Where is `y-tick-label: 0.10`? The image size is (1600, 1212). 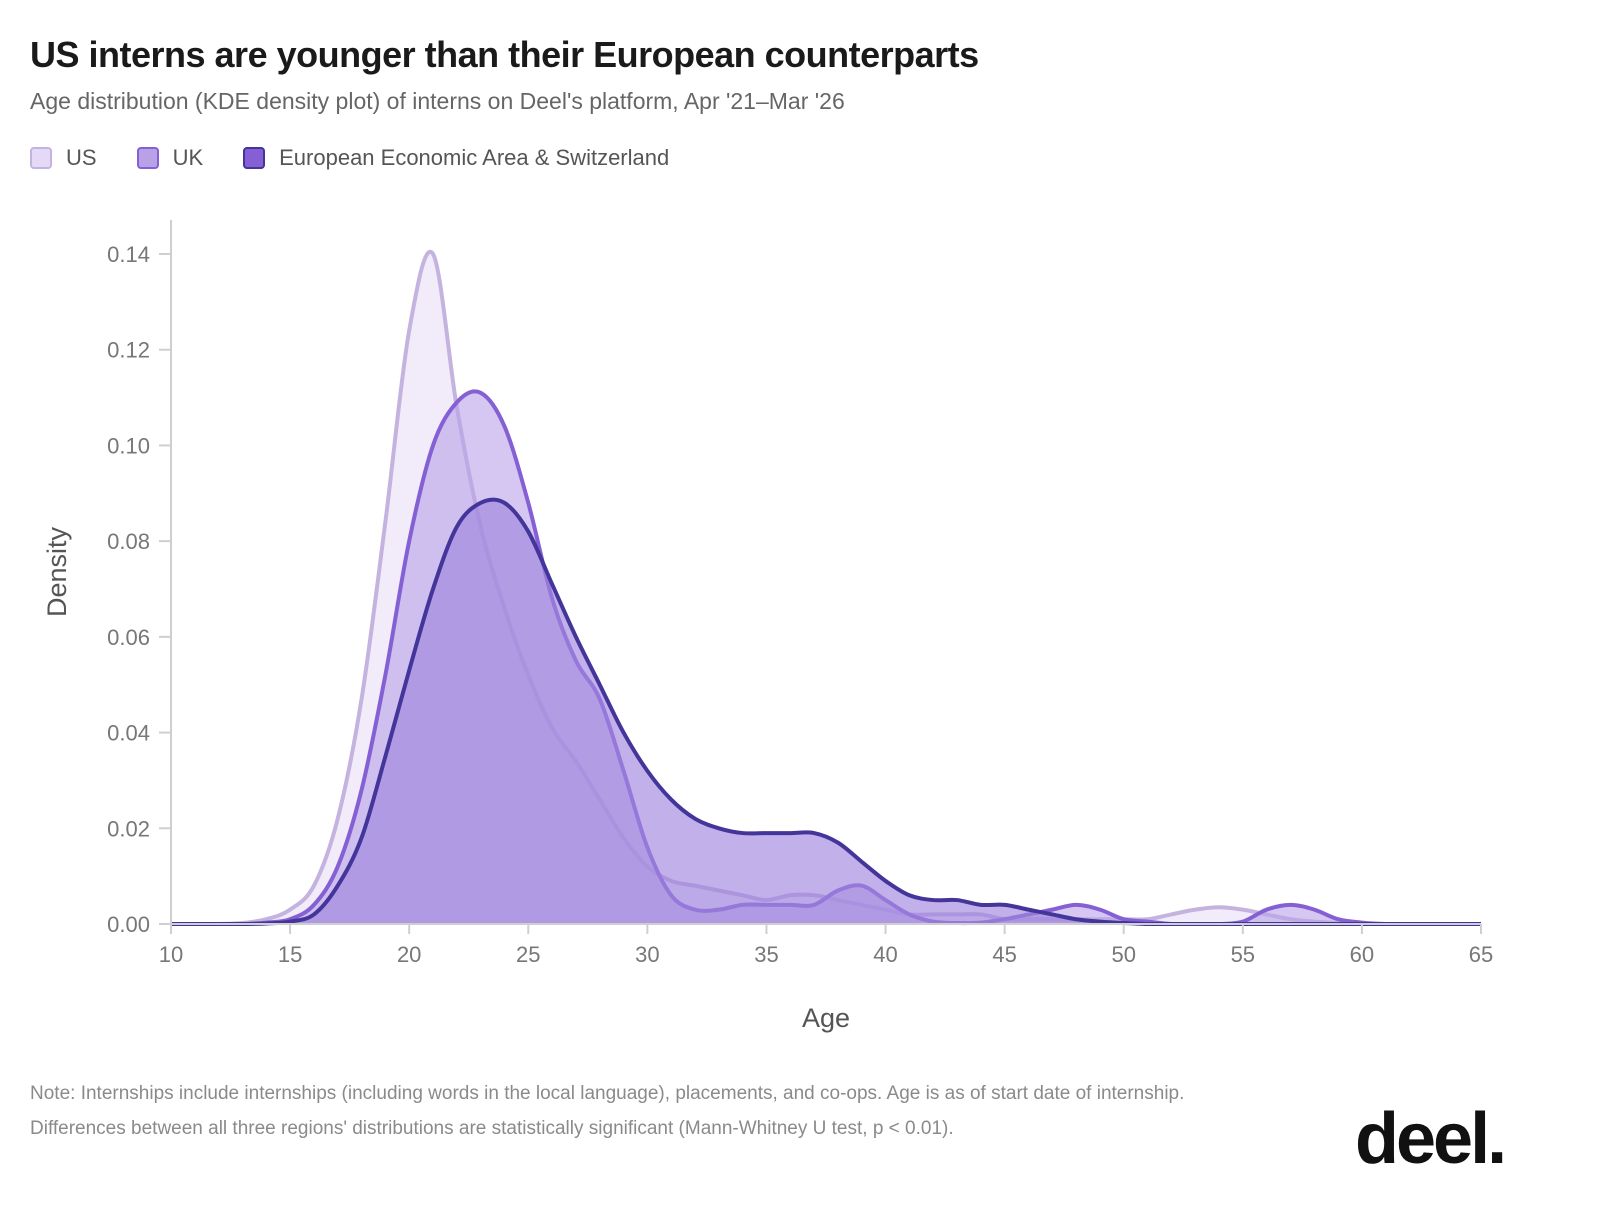 y-tick-label: 0.10 is located at coordinates (128, 445).